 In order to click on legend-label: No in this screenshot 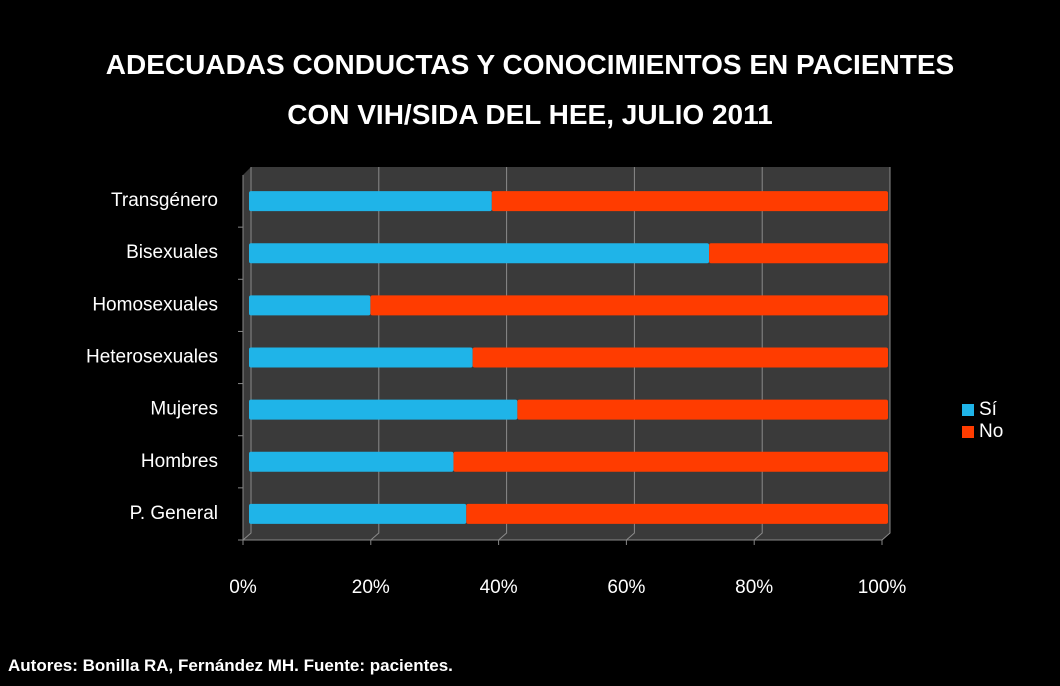, I will do `click(991, 431)`.